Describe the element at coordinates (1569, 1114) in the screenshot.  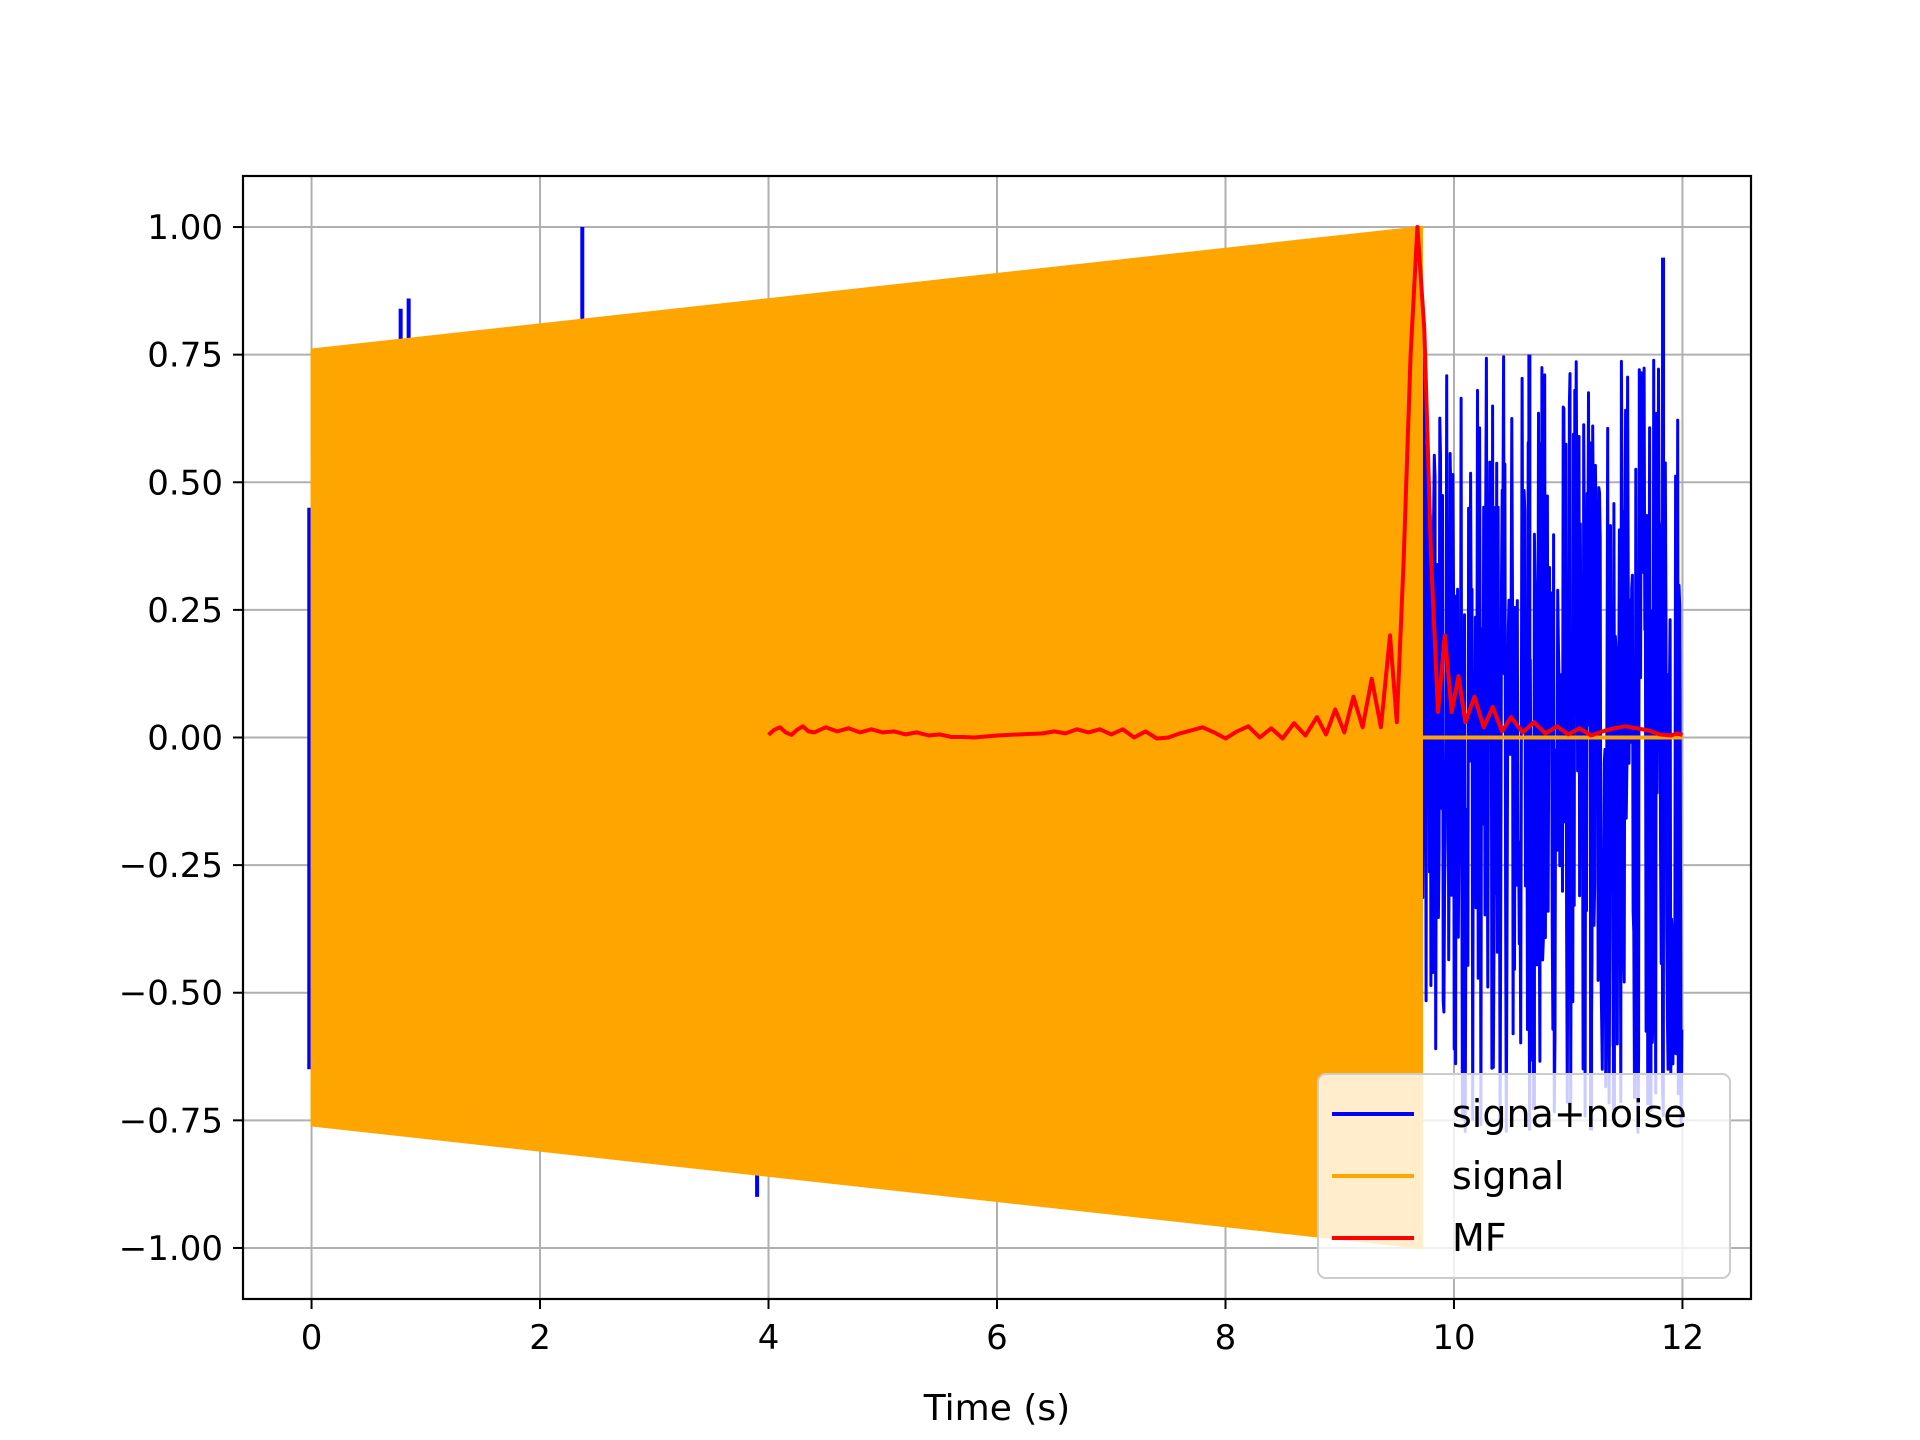
I see `legend-label: signa+noise` at that location.